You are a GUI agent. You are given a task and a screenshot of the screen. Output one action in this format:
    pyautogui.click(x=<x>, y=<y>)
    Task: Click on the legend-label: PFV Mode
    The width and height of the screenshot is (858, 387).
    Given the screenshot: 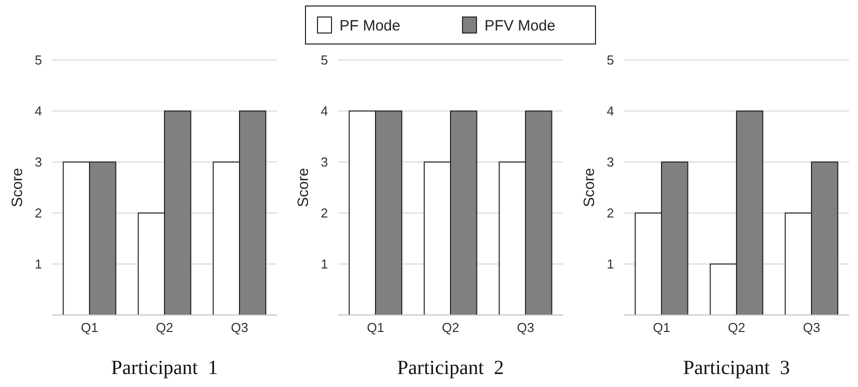 What is the action you would take?
    pyautogui.click(x=520, y=25)
    